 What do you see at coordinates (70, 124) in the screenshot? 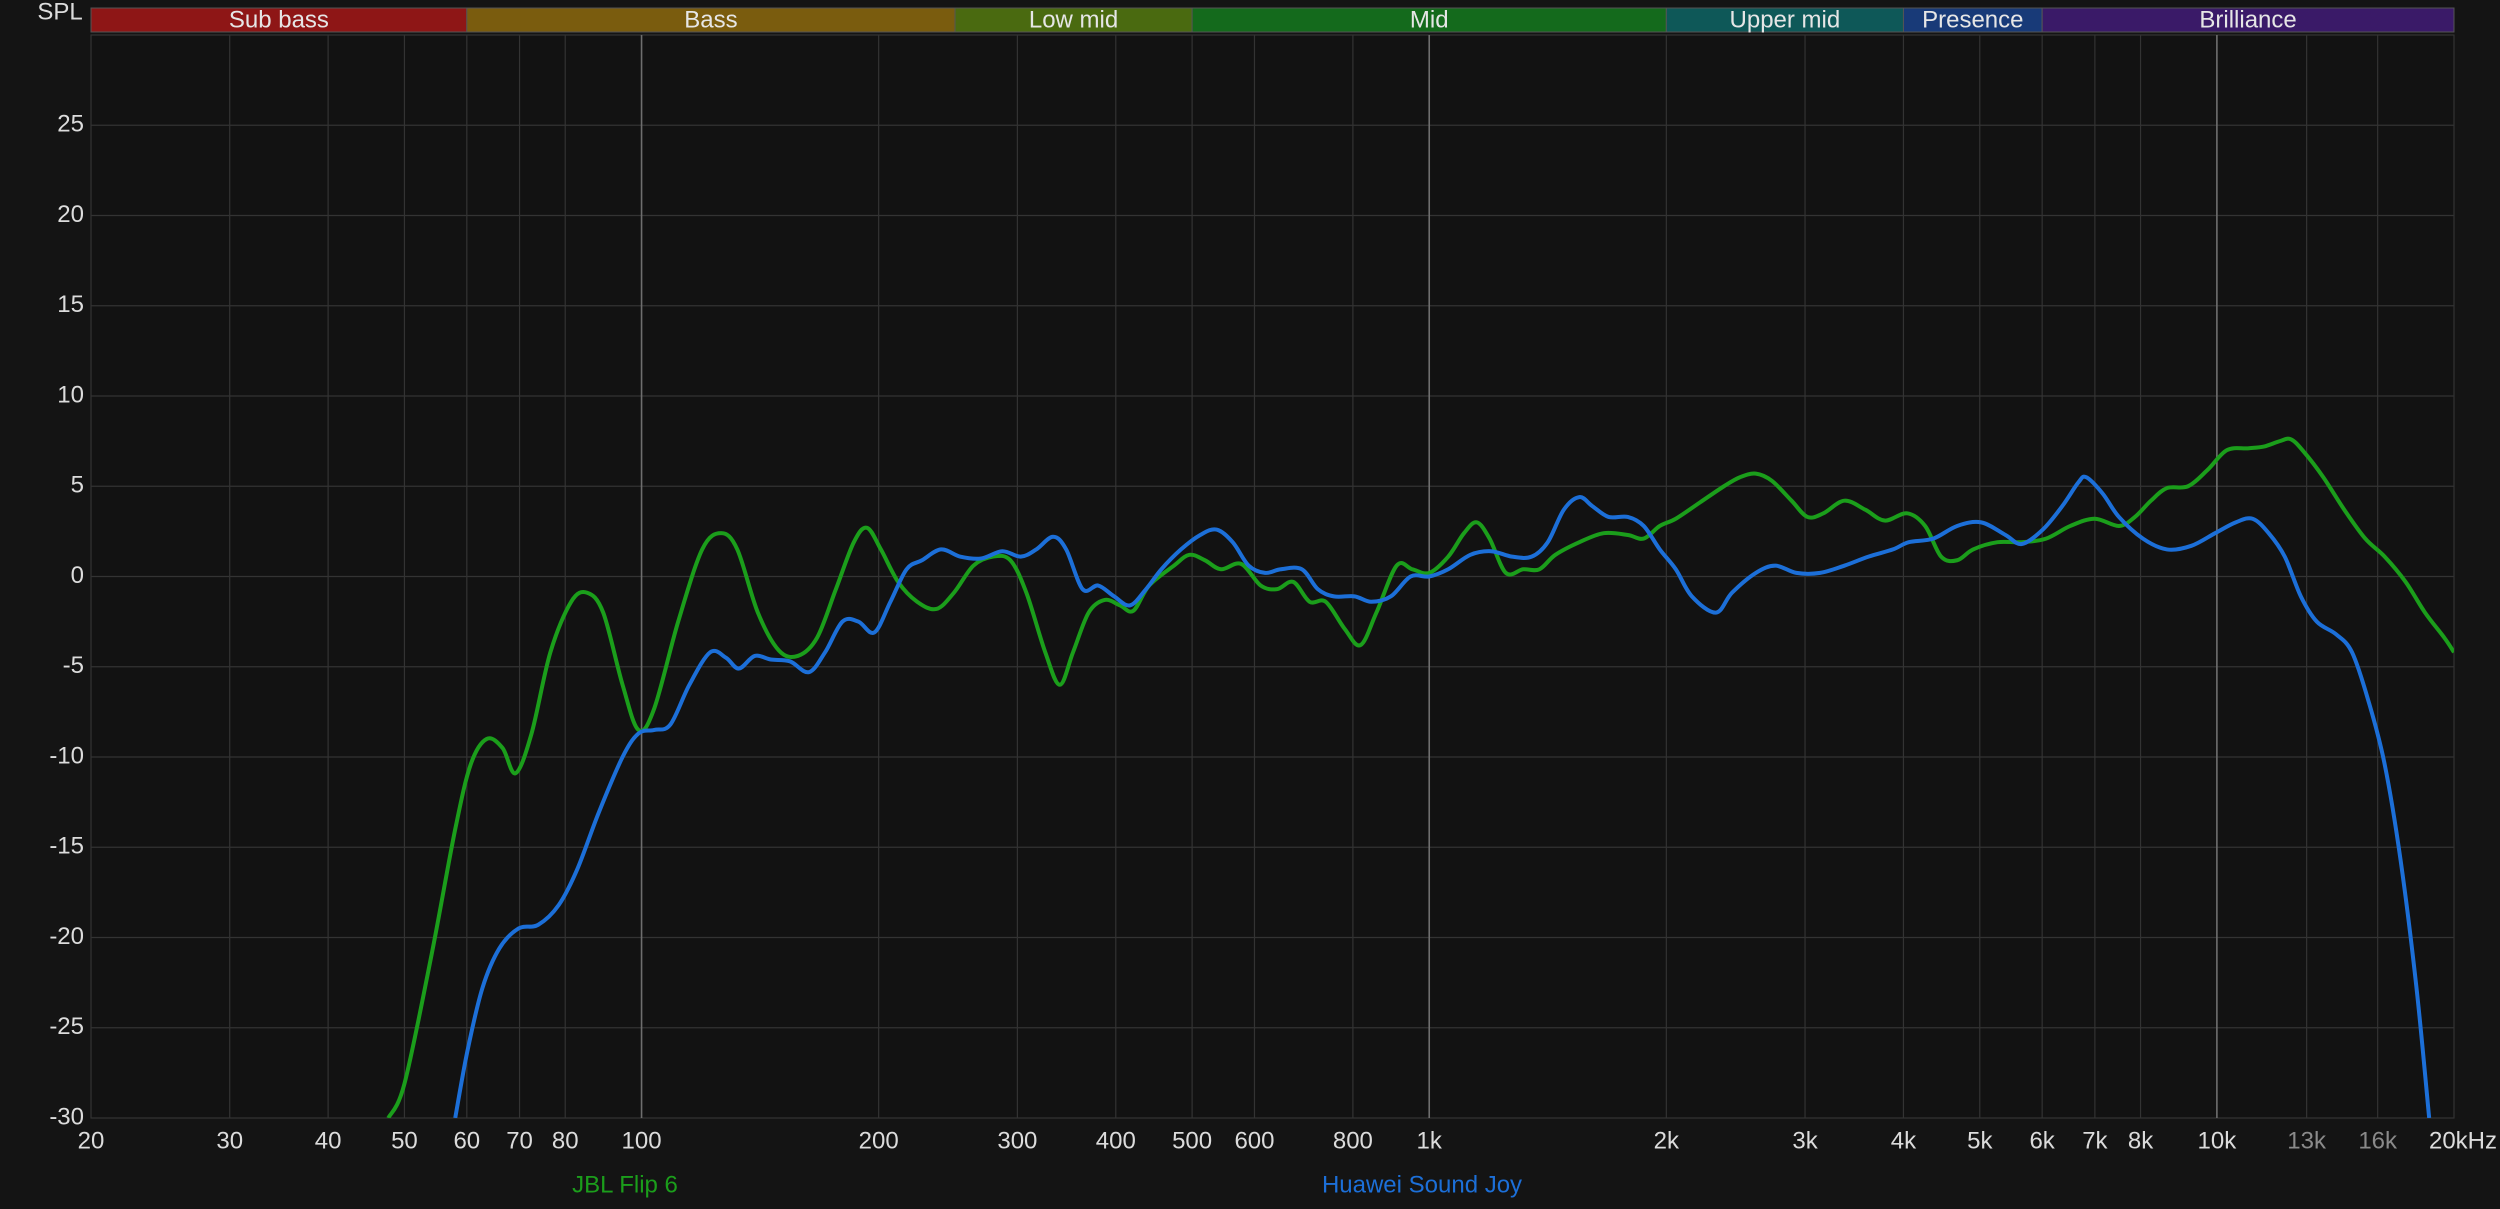
I see `y-tick-label: 25` at bounding box center [70, 124].